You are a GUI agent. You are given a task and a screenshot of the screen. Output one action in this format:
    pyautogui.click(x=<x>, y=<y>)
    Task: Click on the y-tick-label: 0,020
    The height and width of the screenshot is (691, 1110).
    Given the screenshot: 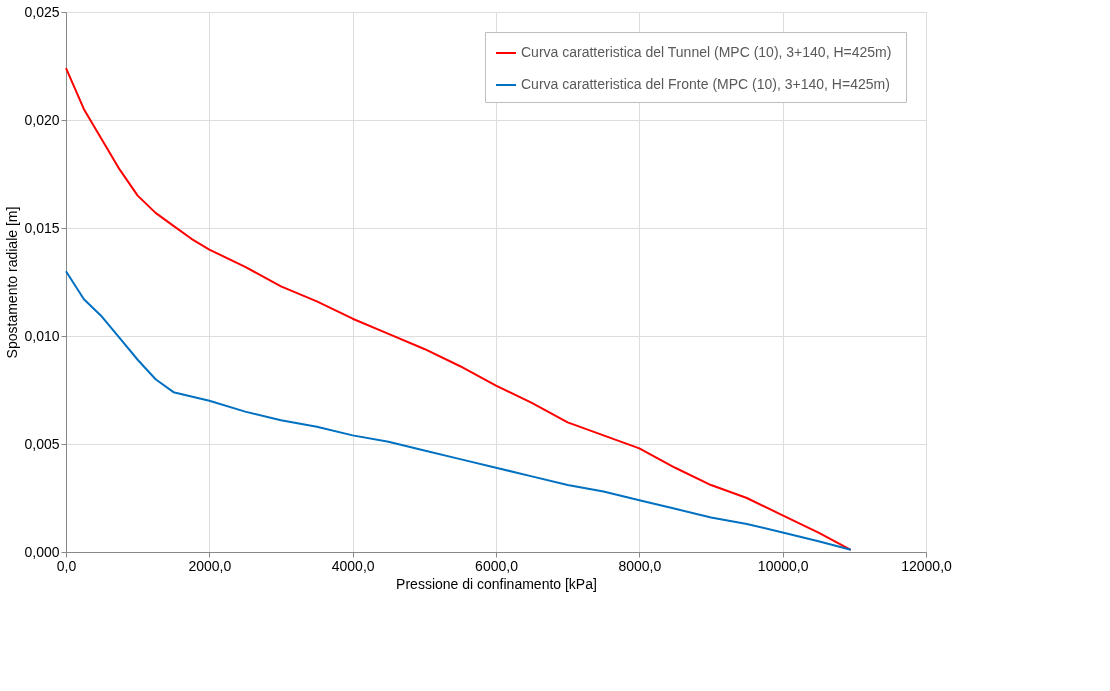 What is the action you would take?
    pyautogui.click(x=42, y=119)
    